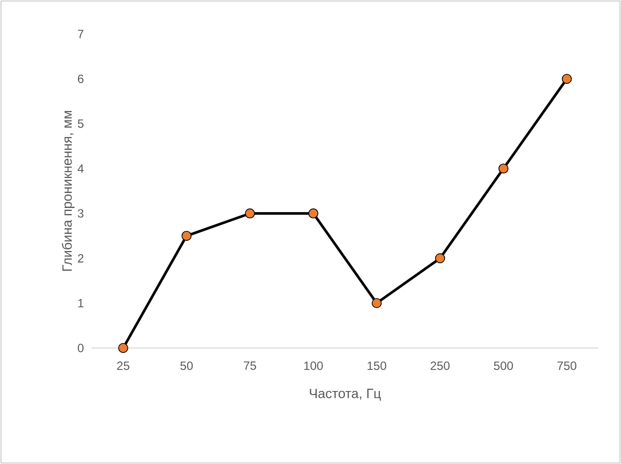  I want to click on y-tick-label: 1, so click(81, 303).